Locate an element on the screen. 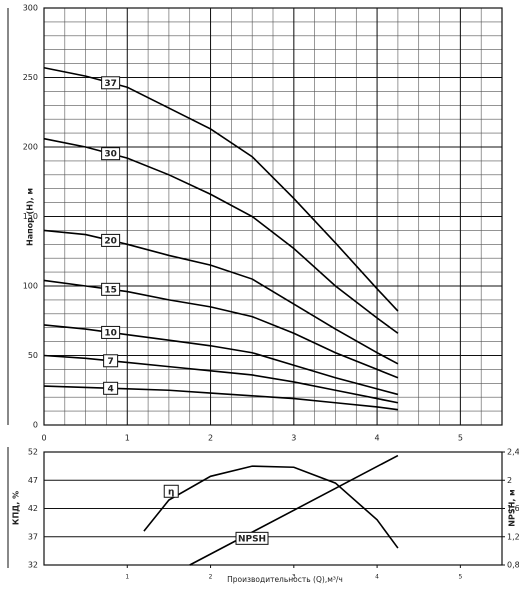 The width and height of the screenshot is (519, 590). curve-label: 20 is located at coordinates (110, 241).